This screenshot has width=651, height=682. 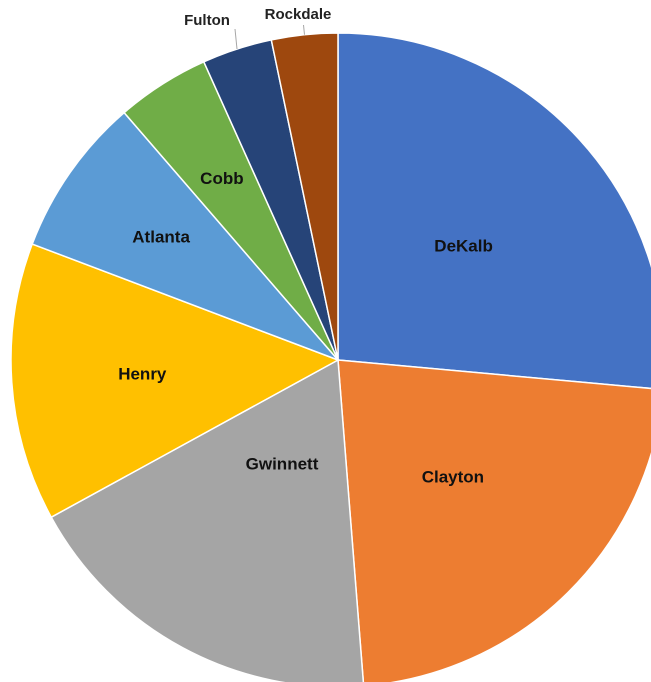 I want to click on slice-label-clayton: Clayton, so click(x=453, y=476).